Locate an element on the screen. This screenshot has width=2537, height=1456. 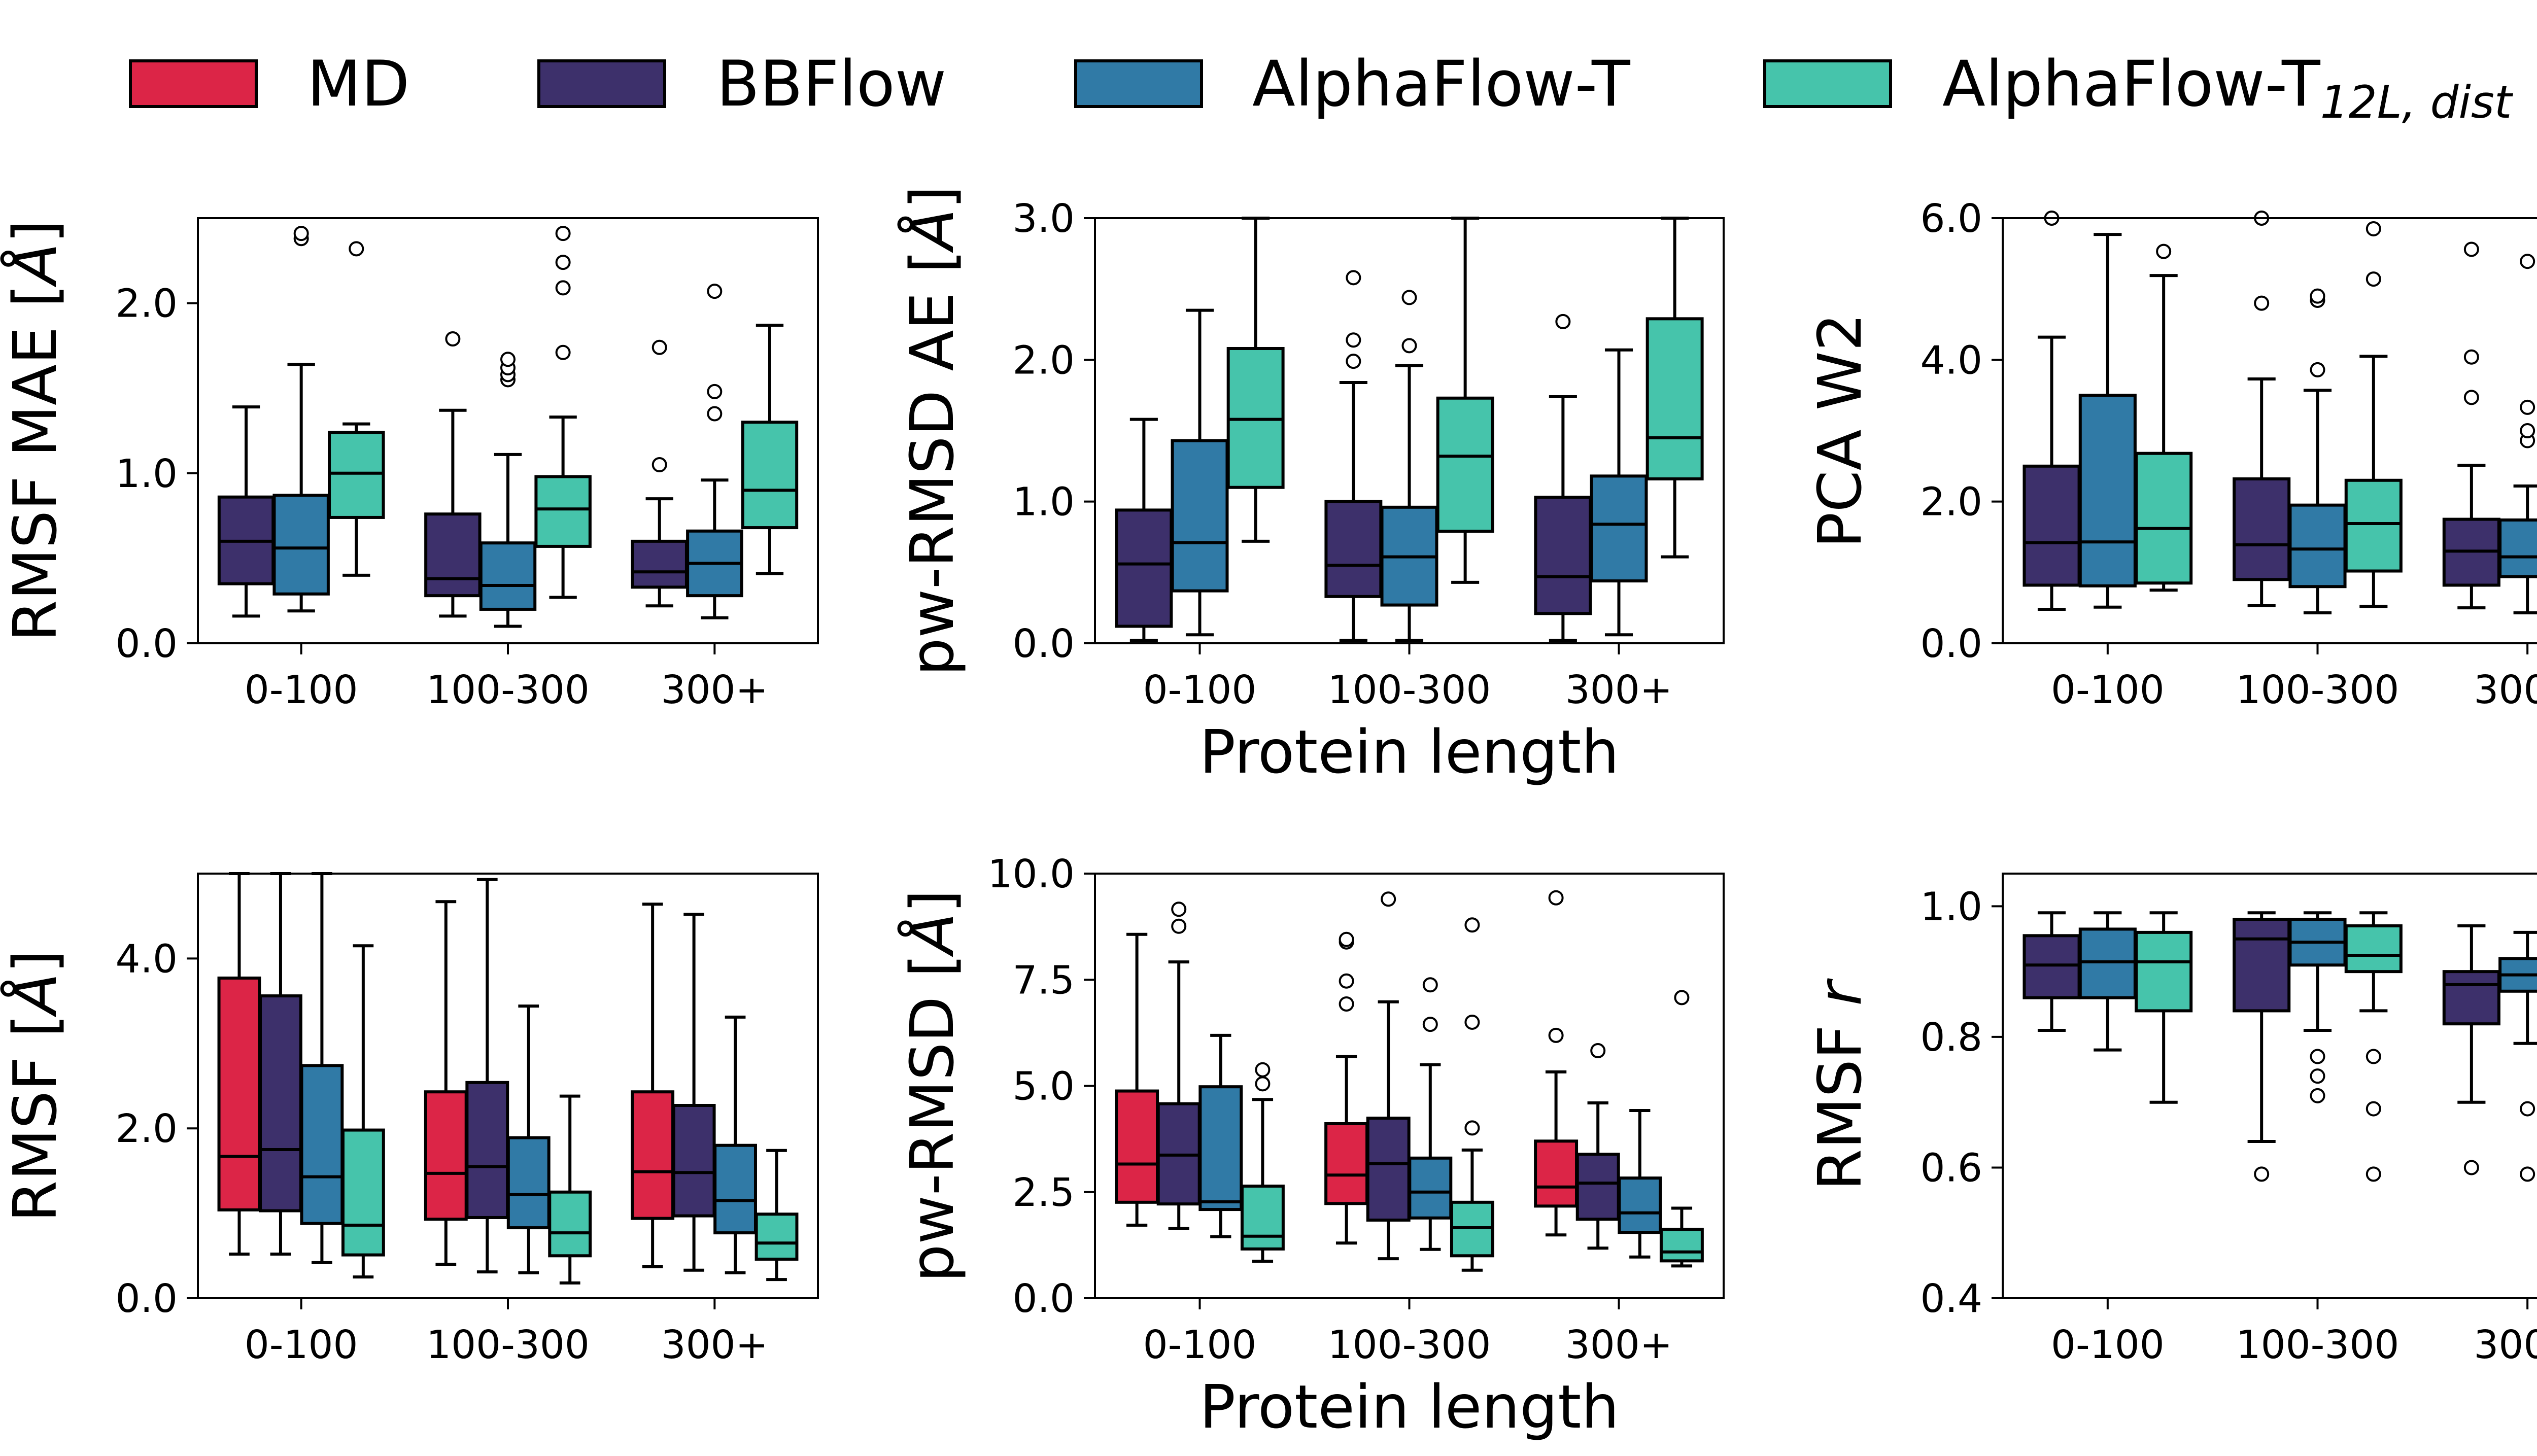
y-axis-label-text: PCA W2 is located at coordinates (1840, 431).